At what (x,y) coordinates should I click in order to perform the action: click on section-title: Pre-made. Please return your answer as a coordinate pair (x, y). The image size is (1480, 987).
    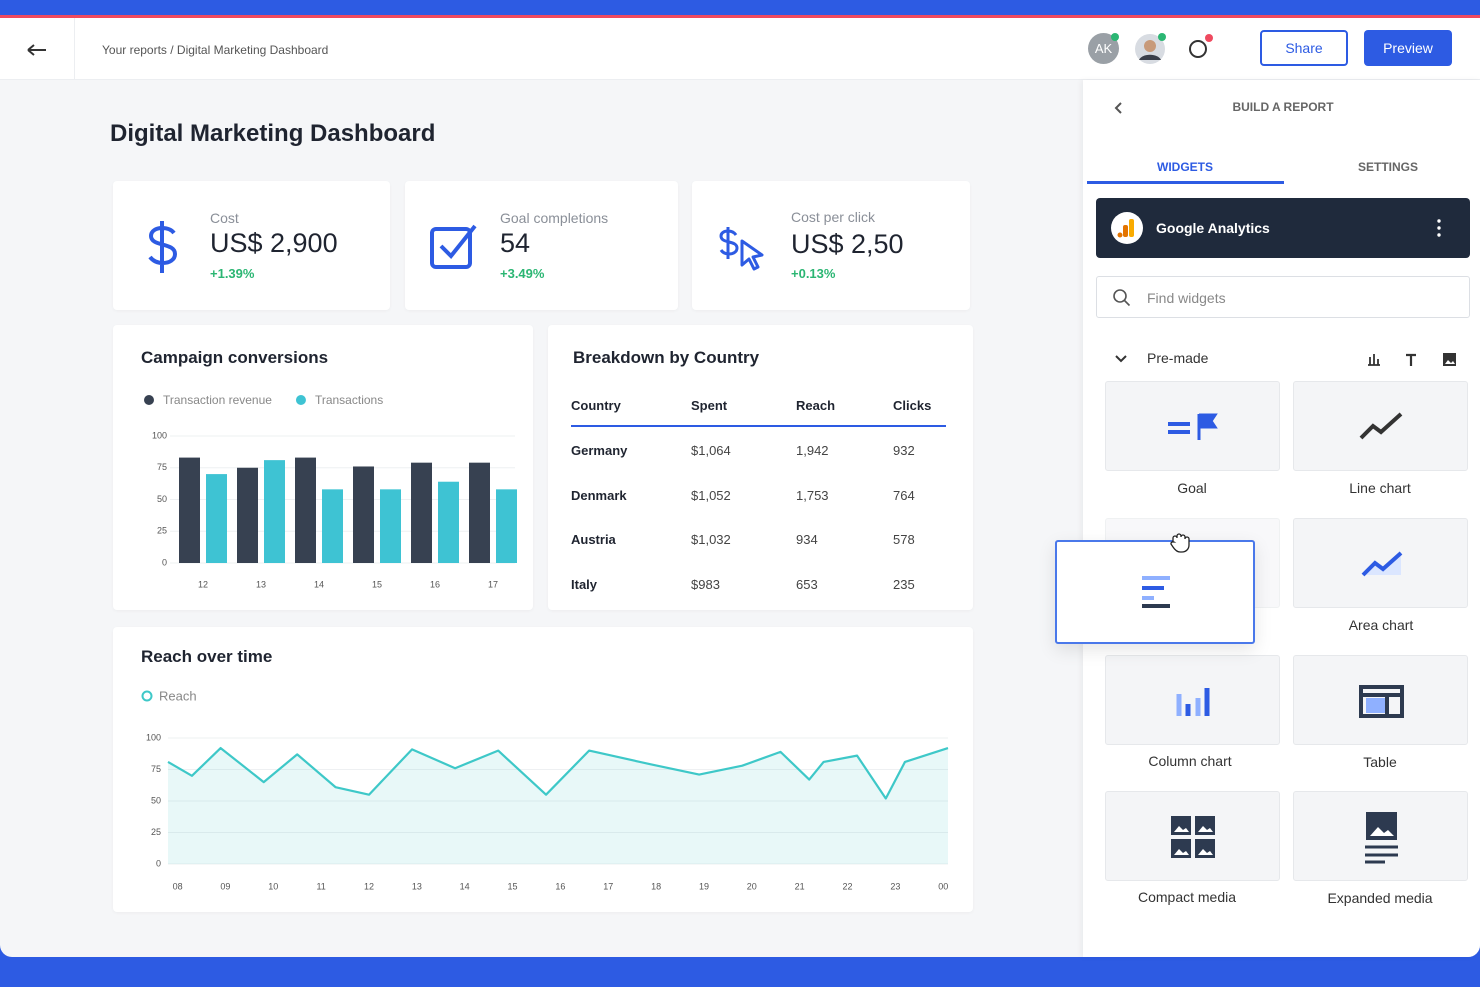
    Looking at the image, I should click on (1178, 358).